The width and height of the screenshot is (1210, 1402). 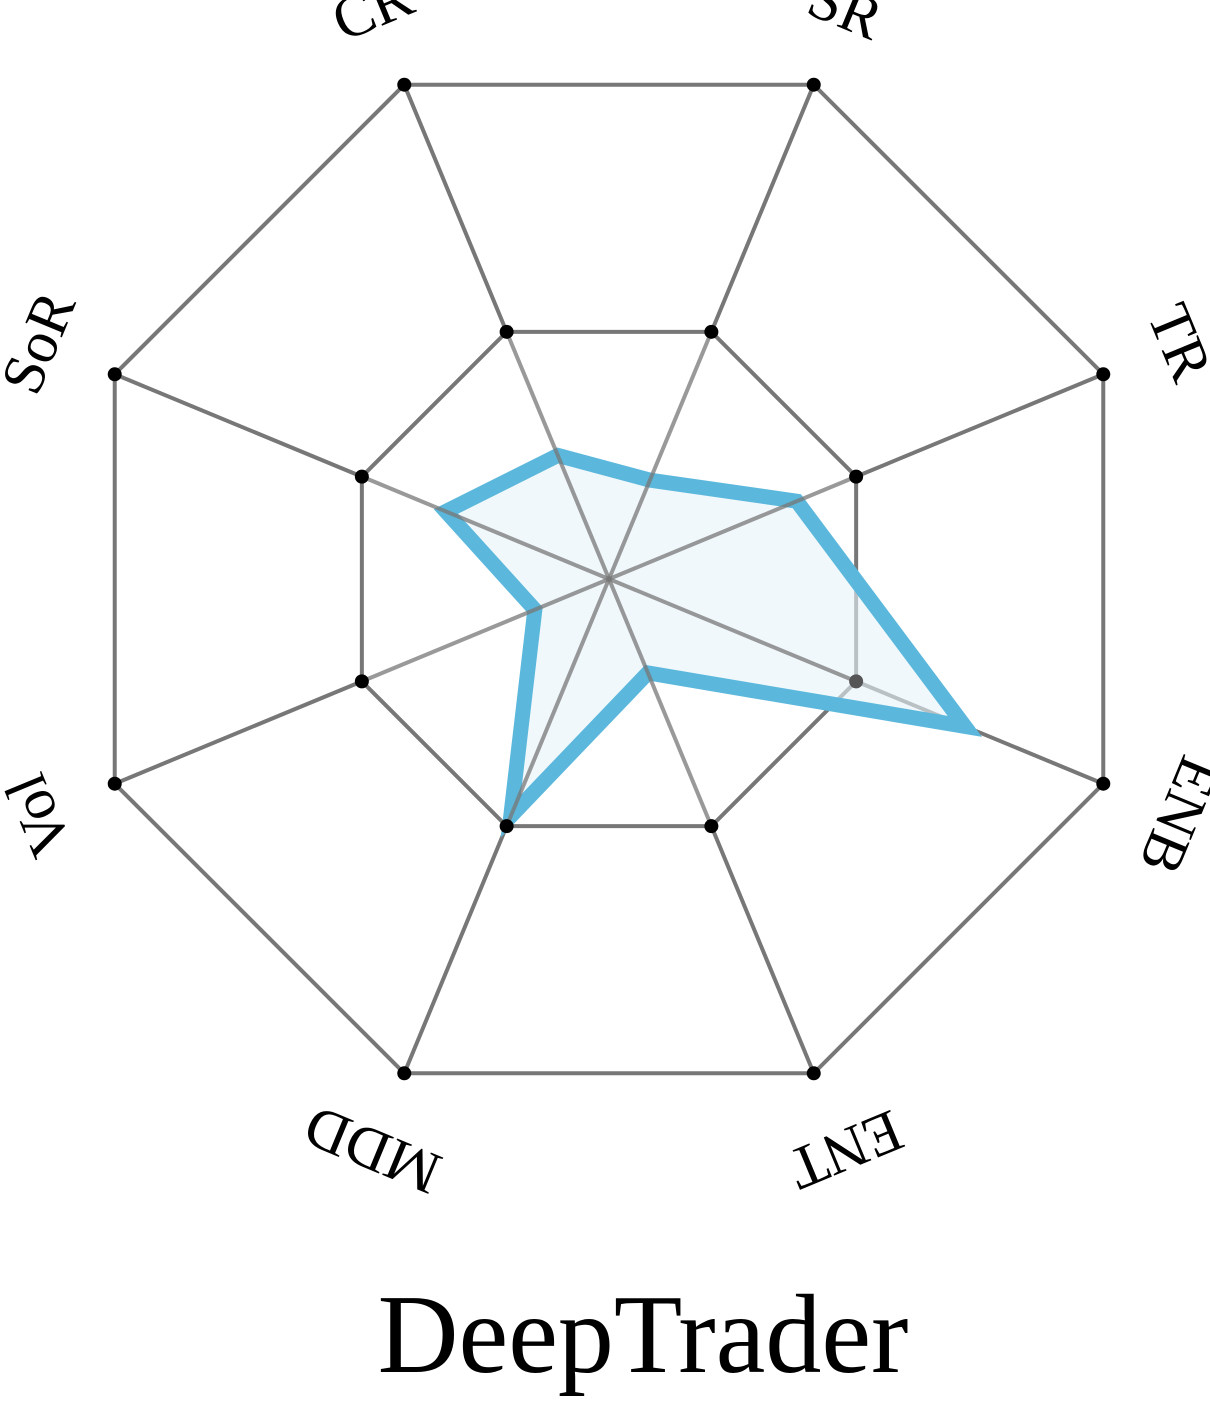 What do you see at coordinates (643, 1335) in the screenshot?
I see `chart-title: DeepTrader` at bounding box center [643, 1335].